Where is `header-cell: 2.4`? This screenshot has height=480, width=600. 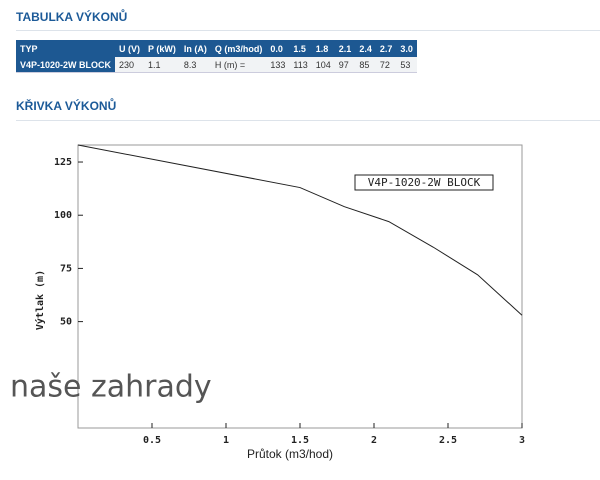 header-cell: 2.4 is located at coordinates (365, 48).